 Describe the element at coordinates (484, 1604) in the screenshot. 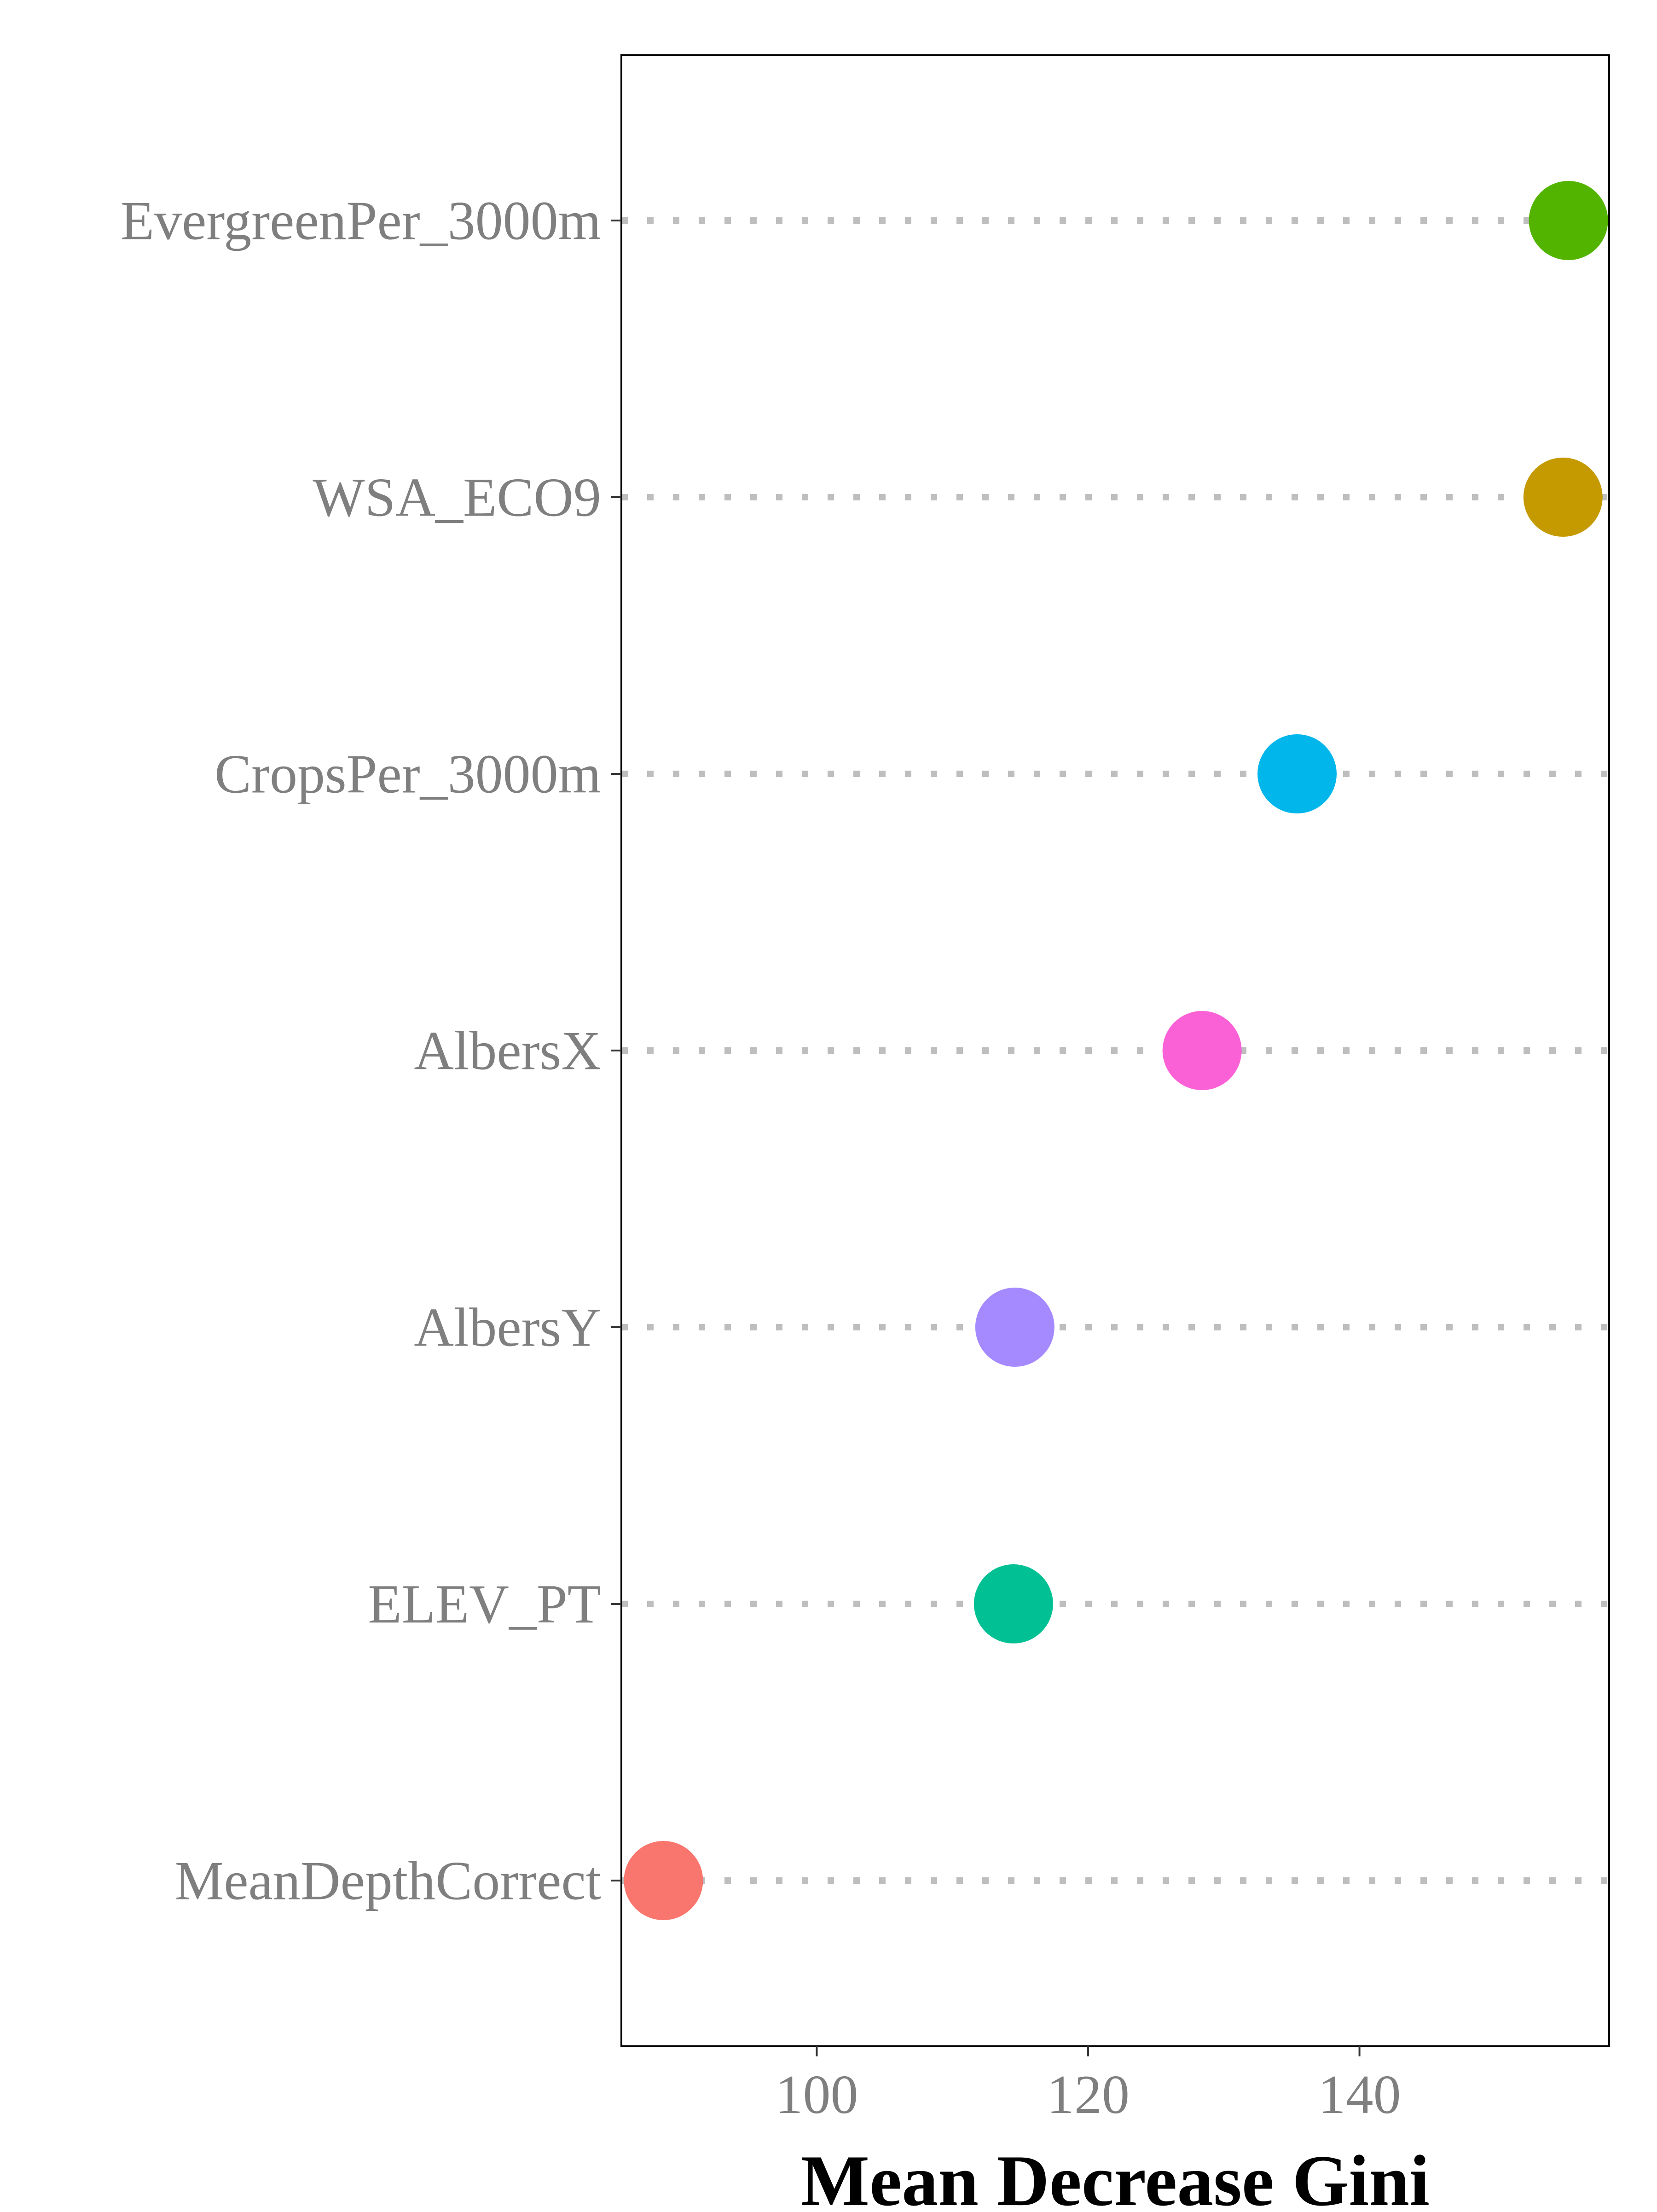

I see `y-tick-label: ELEV_PT` at that location.